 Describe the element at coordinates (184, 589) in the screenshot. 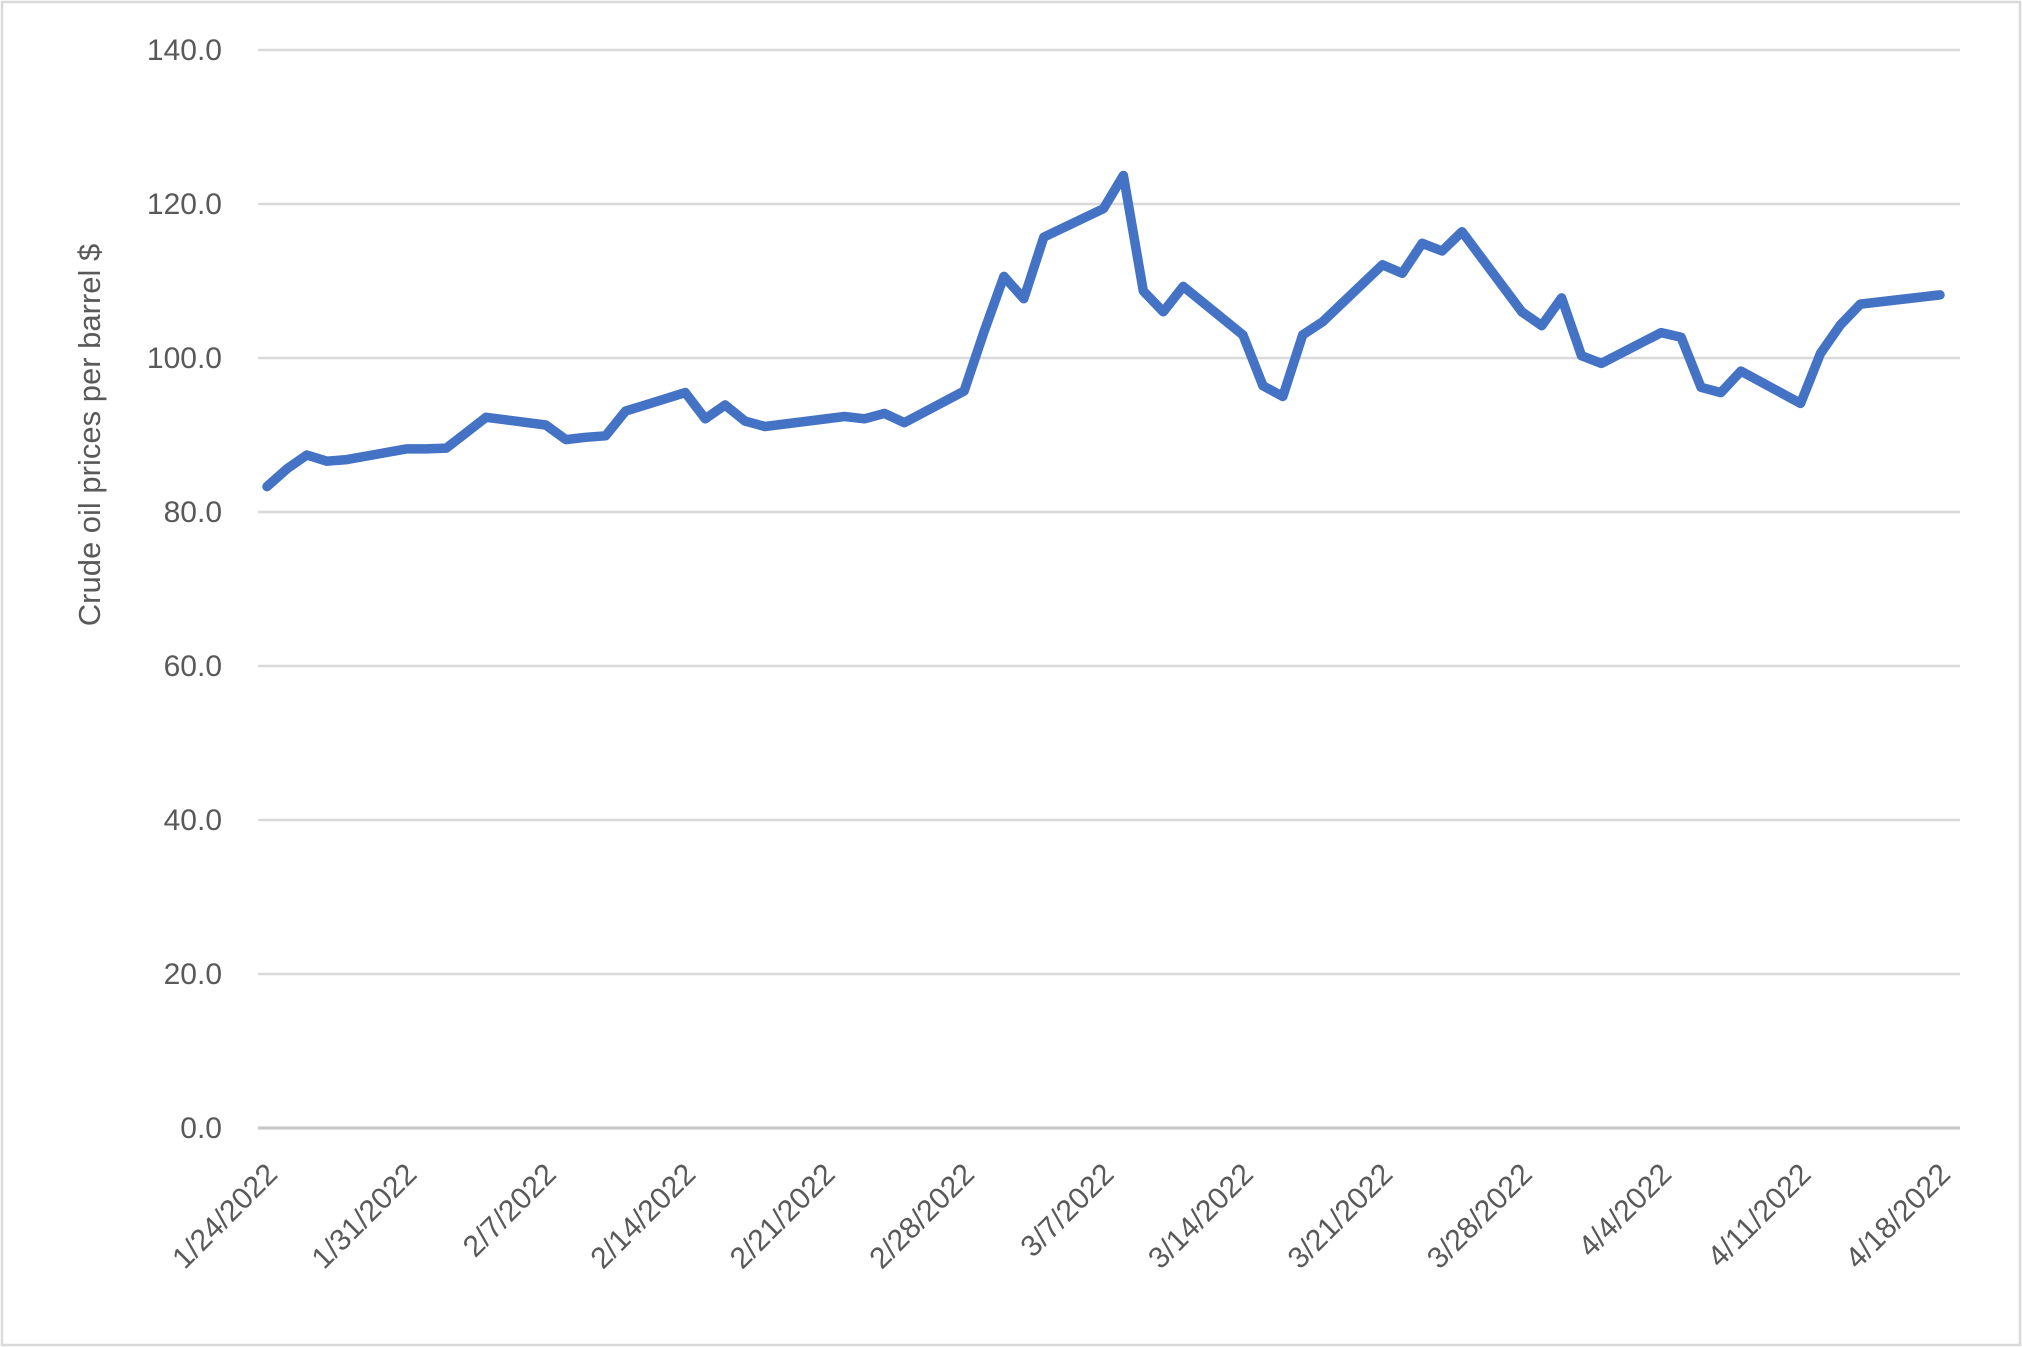

I see `y-axis-tick-labels: 0.0 20.0 40.0 60.0 80.0 100.0 120.0 140.0` at that location.